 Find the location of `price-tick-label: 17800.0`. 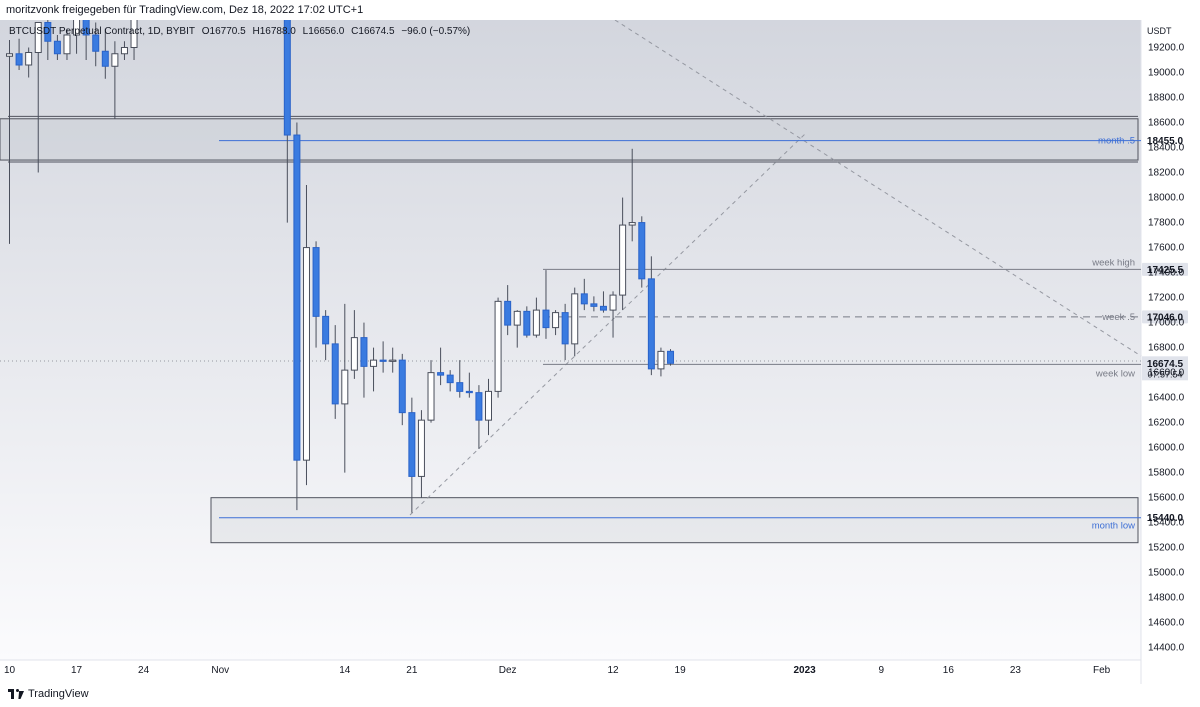

price-tick-label: 17800.0 is located at coordinates (1166, 223).